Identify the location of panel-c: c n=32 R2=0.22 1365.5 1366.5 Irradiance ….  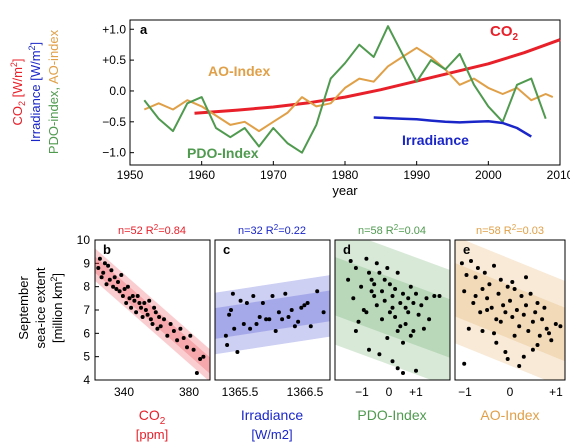
(272, 332).